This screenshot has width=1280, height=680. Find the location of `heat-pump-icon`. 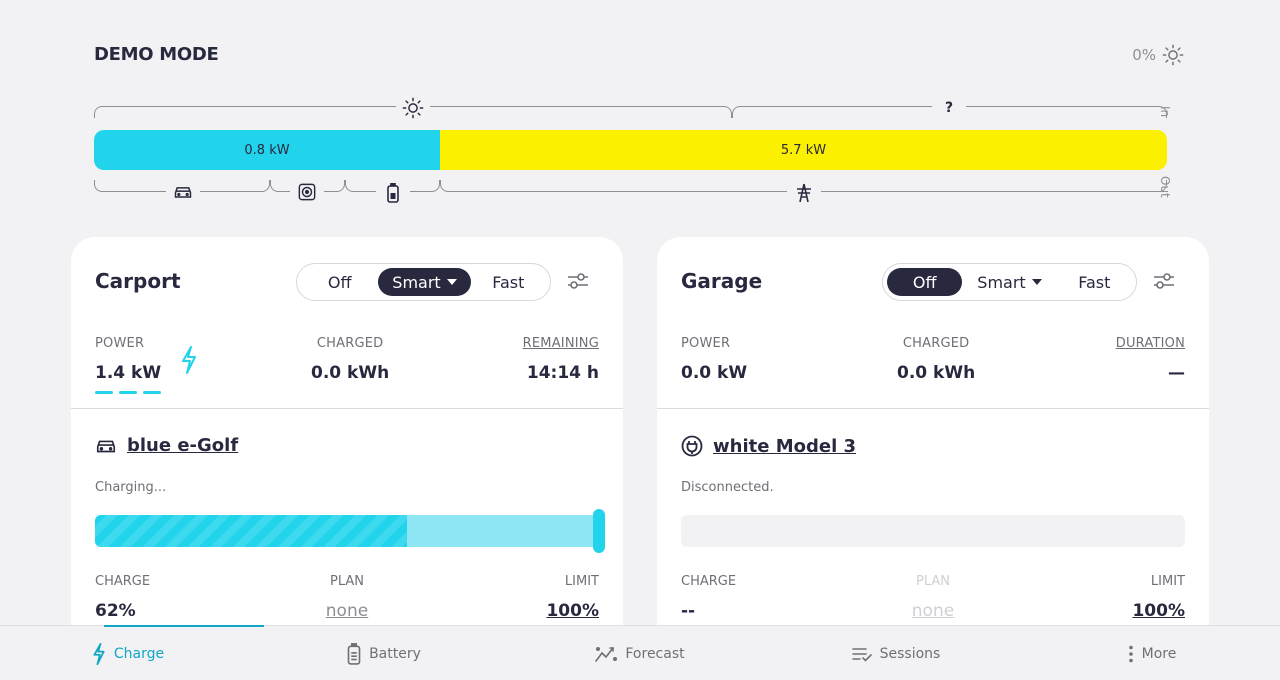

heat-pump-icon is located at coordinates (307, 192).